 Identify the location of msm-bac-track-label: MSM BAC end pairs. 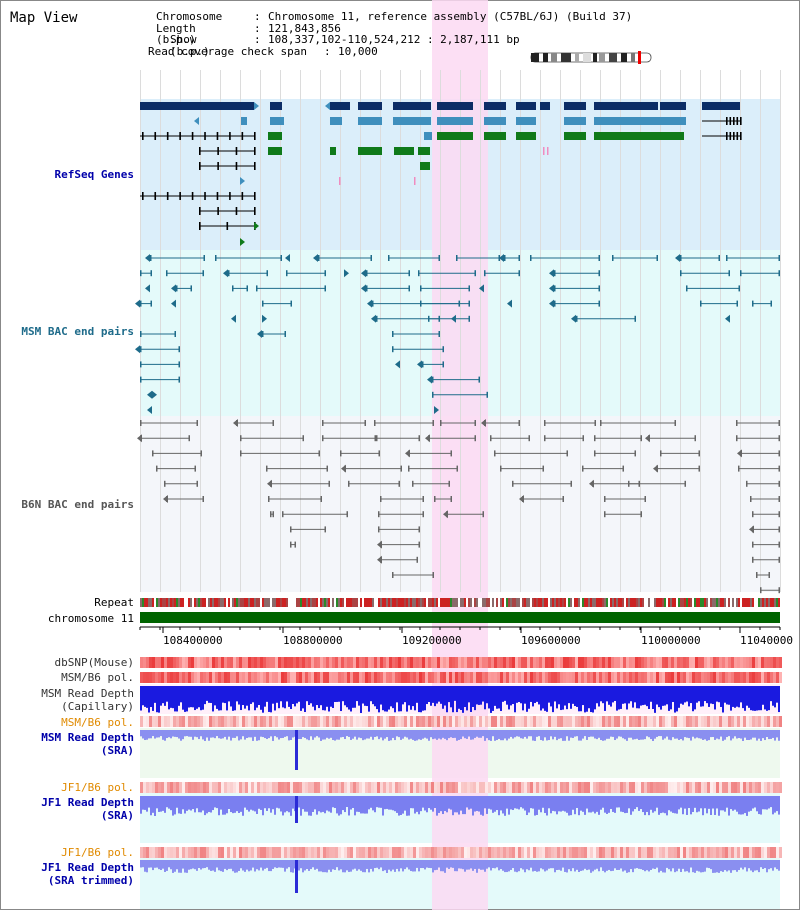
(77, 331).